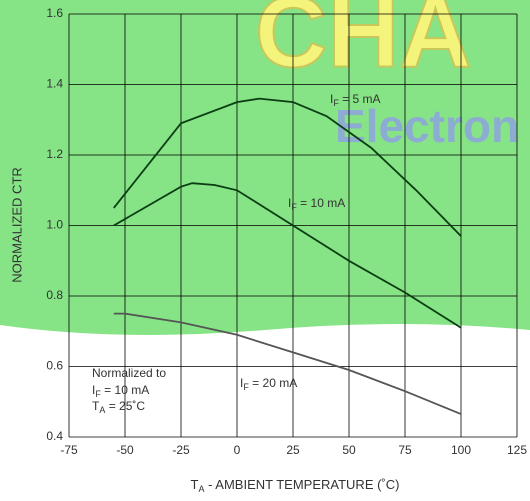 The height and width of the screenshot is (501, 530). What do you see at coordinates (349, 450) in the screenshot?
I see `x-tick-label: 50` at bounding box center [349, 450].